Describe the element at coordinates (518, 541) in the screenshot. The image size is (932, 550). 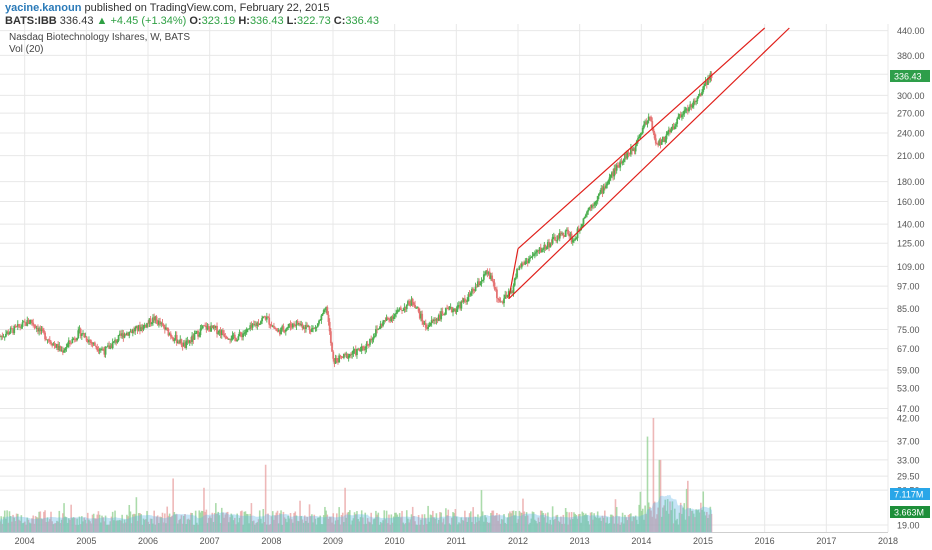
I see `x-tick-label: 2012` at that location.